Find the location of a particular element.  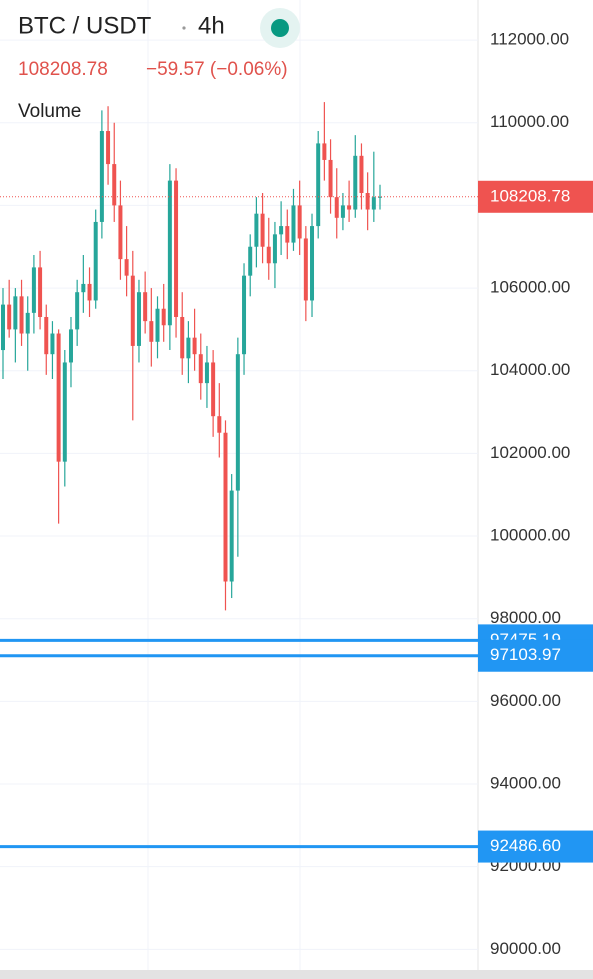

y-tick-label: 98000.00 is located at coordinates (525, 617).